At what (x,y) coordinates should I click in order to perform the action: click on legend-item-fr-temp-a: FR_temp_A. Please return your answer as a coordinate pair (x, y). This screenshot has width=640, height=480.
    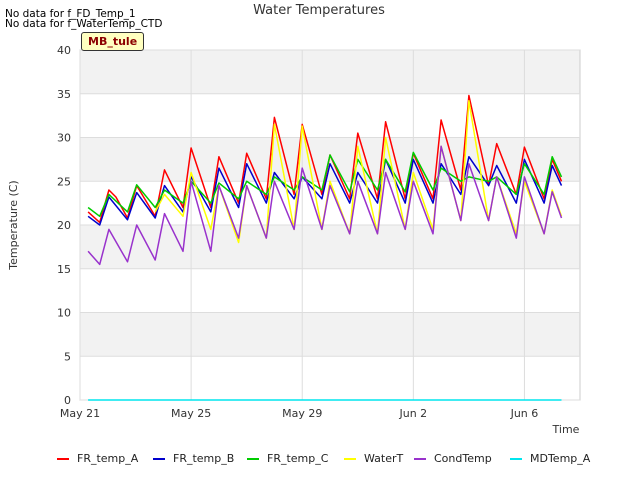
    Looking at the image, I should click on (97, 458).